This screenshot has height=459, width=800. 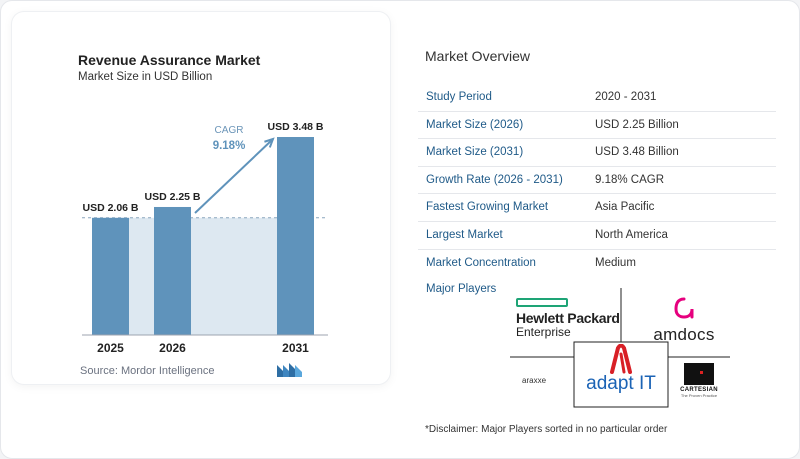 I want to click on hpe-name-line1: Hewlett Packard, so click(x=568, y=318).